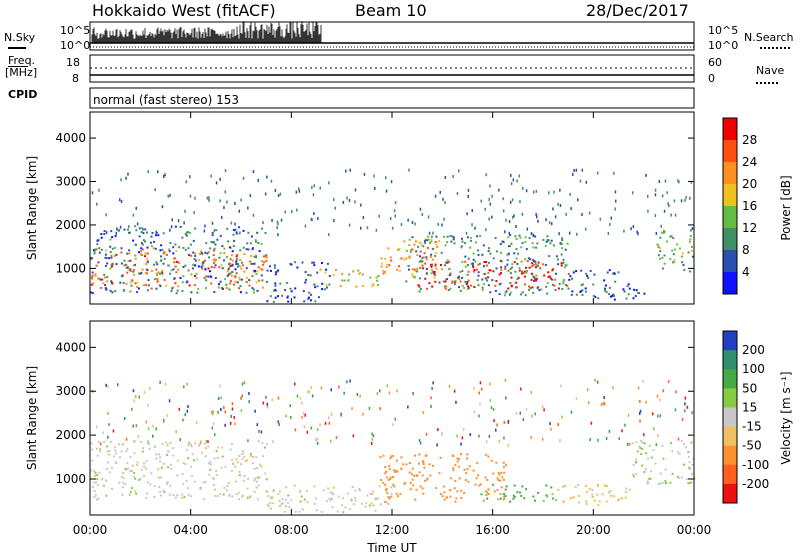  What do you see at coordinates (70, 347) in the screenshot?
I see `y-tick-label: 4000` at bounding box center [70, 347].